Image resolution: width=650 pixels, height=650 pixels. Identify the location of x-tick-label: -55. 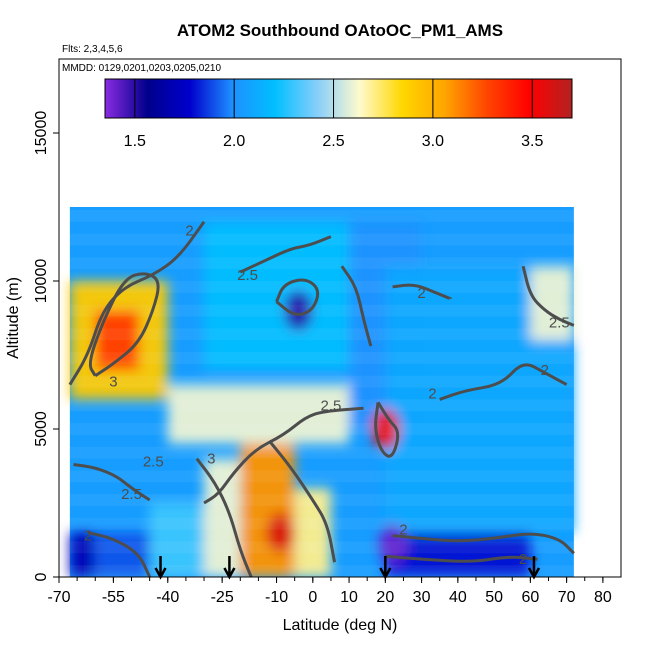
(113, 597).